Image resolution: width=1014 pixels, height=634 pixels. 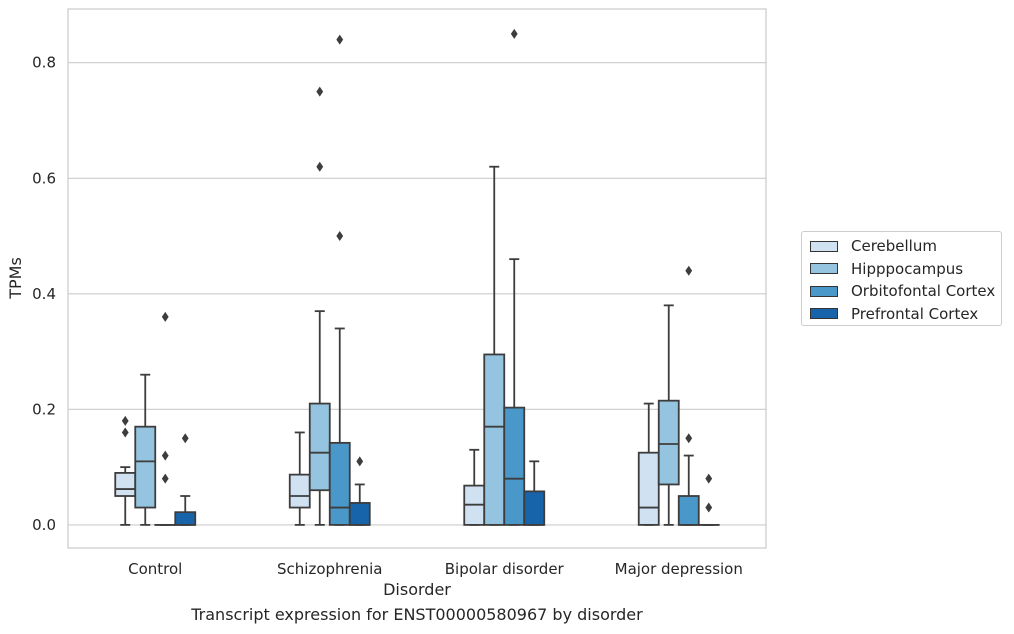 I want to click on y-tick-label: 0.4, so click(x=44, y=294).